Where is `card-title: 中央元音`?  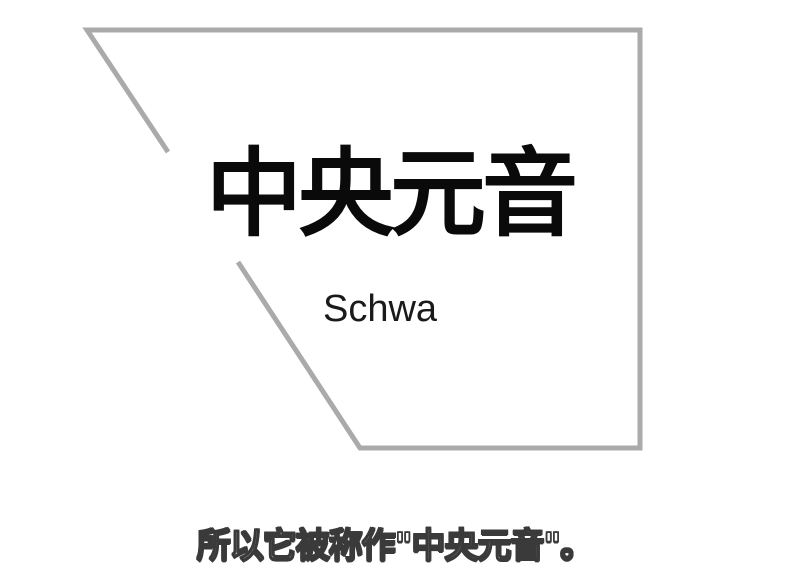 card-title: 中央元音 is located at coordinates (392, 193).